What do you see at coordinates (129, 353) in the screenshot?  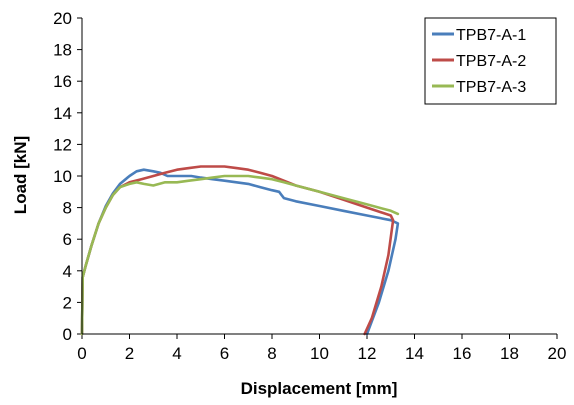 I see `x-tick-label: 2` at bounding box center [129, 353].